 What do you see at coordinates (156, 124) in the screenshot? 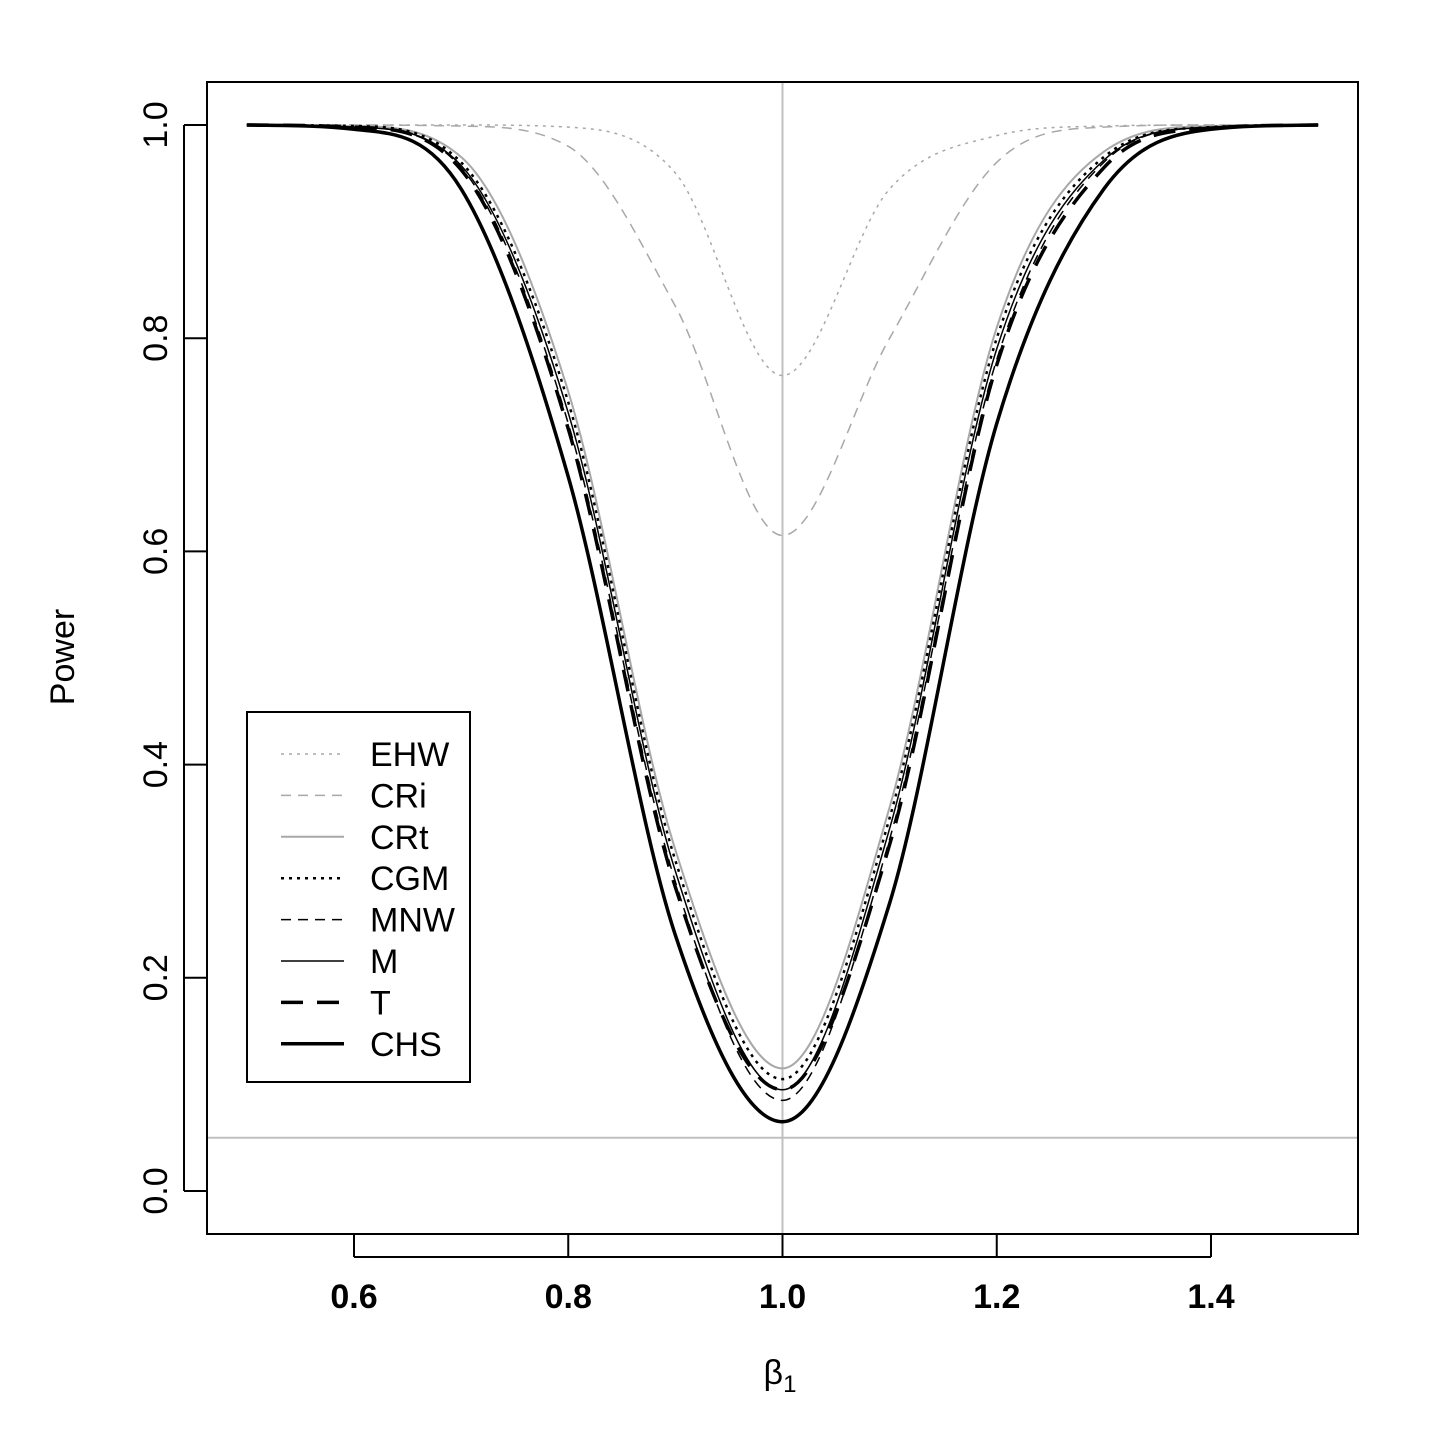
I see `y-tick-label: 1.0` at bounding box center [156, 124].